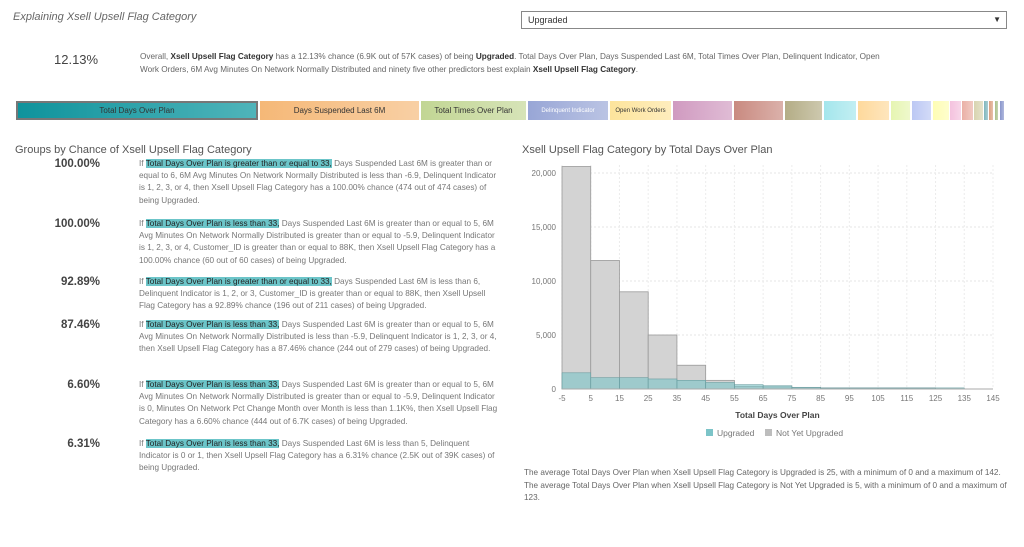 This screenshot has width=1024, height=547. I want to click on x-tick-label: -5, so click(562, 398).